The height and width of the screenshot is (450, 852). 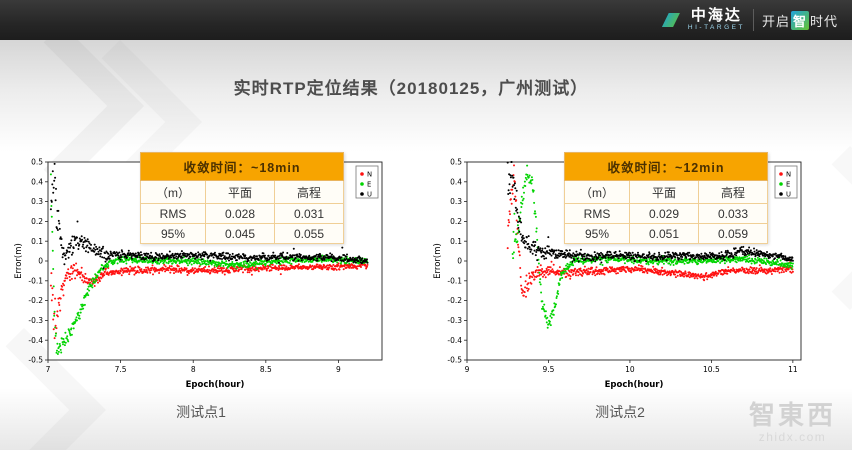 I want to click on slogan-pre: 开启, so click(x=775, y=21).